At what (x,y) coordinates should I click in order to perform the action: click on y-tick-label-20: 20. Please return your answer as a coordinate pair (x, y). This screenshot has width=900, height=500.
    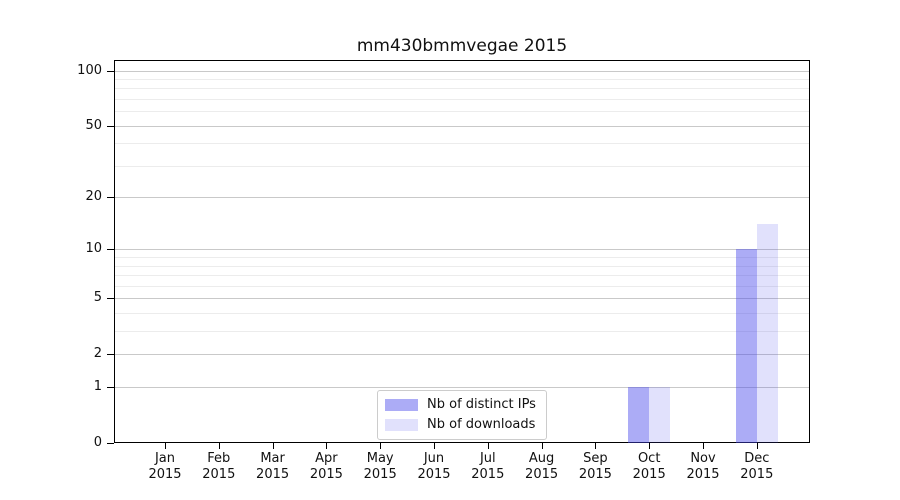
    Looking at the image, I should click on (93, 197).